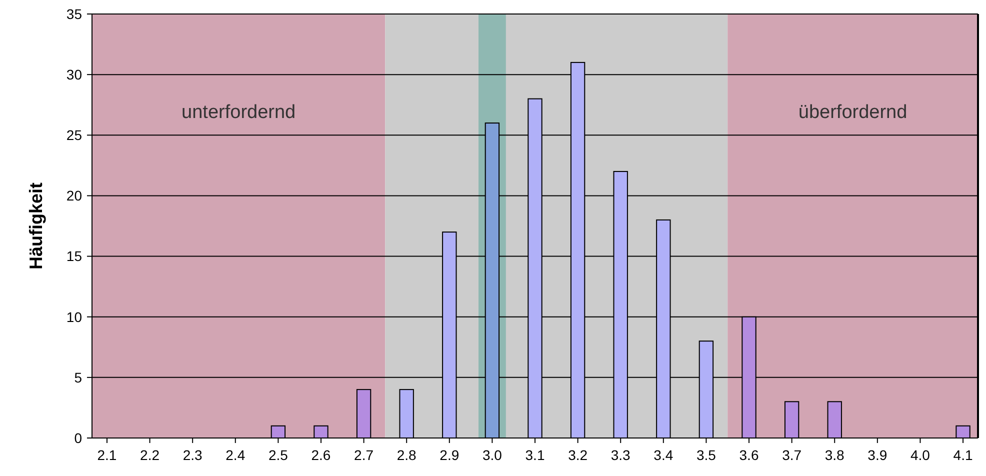 Image resolution: width=986 pixels, height=476 pixels. Describe the element at coordinates (150, 455) in the screenshot. I see `x-tick-label: 2.2` at that location.